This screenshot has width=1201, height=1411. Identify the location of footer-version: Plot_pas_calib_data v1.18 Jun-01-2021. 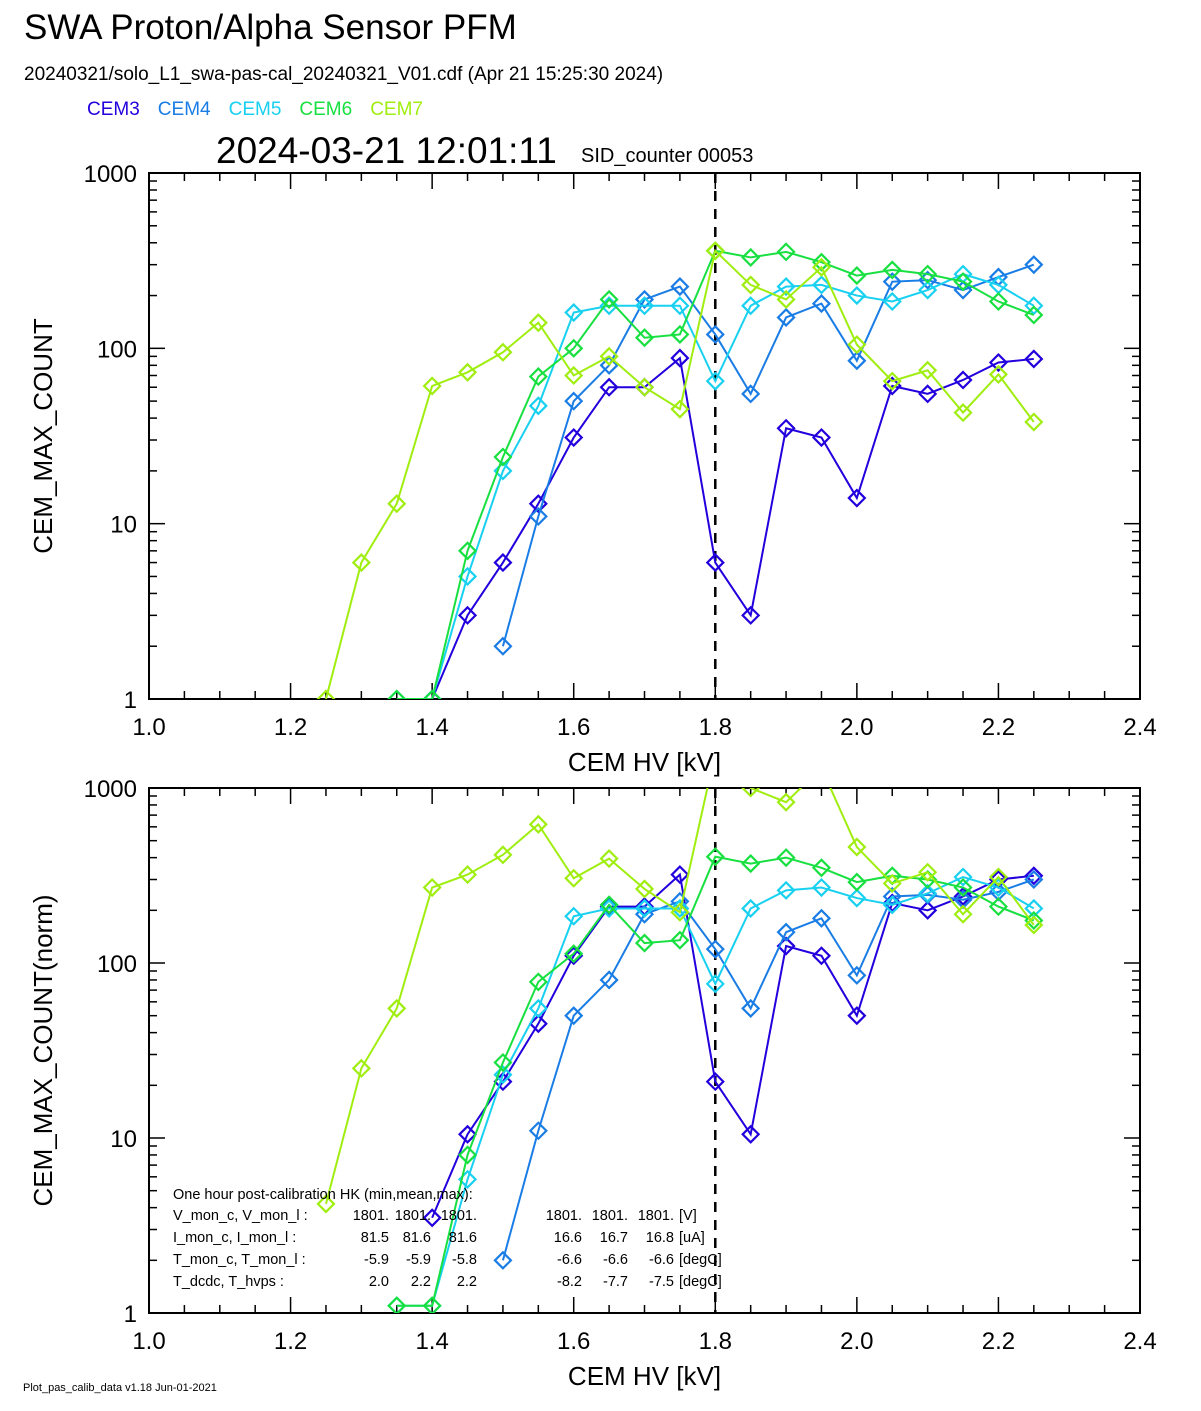
(120, 1388).